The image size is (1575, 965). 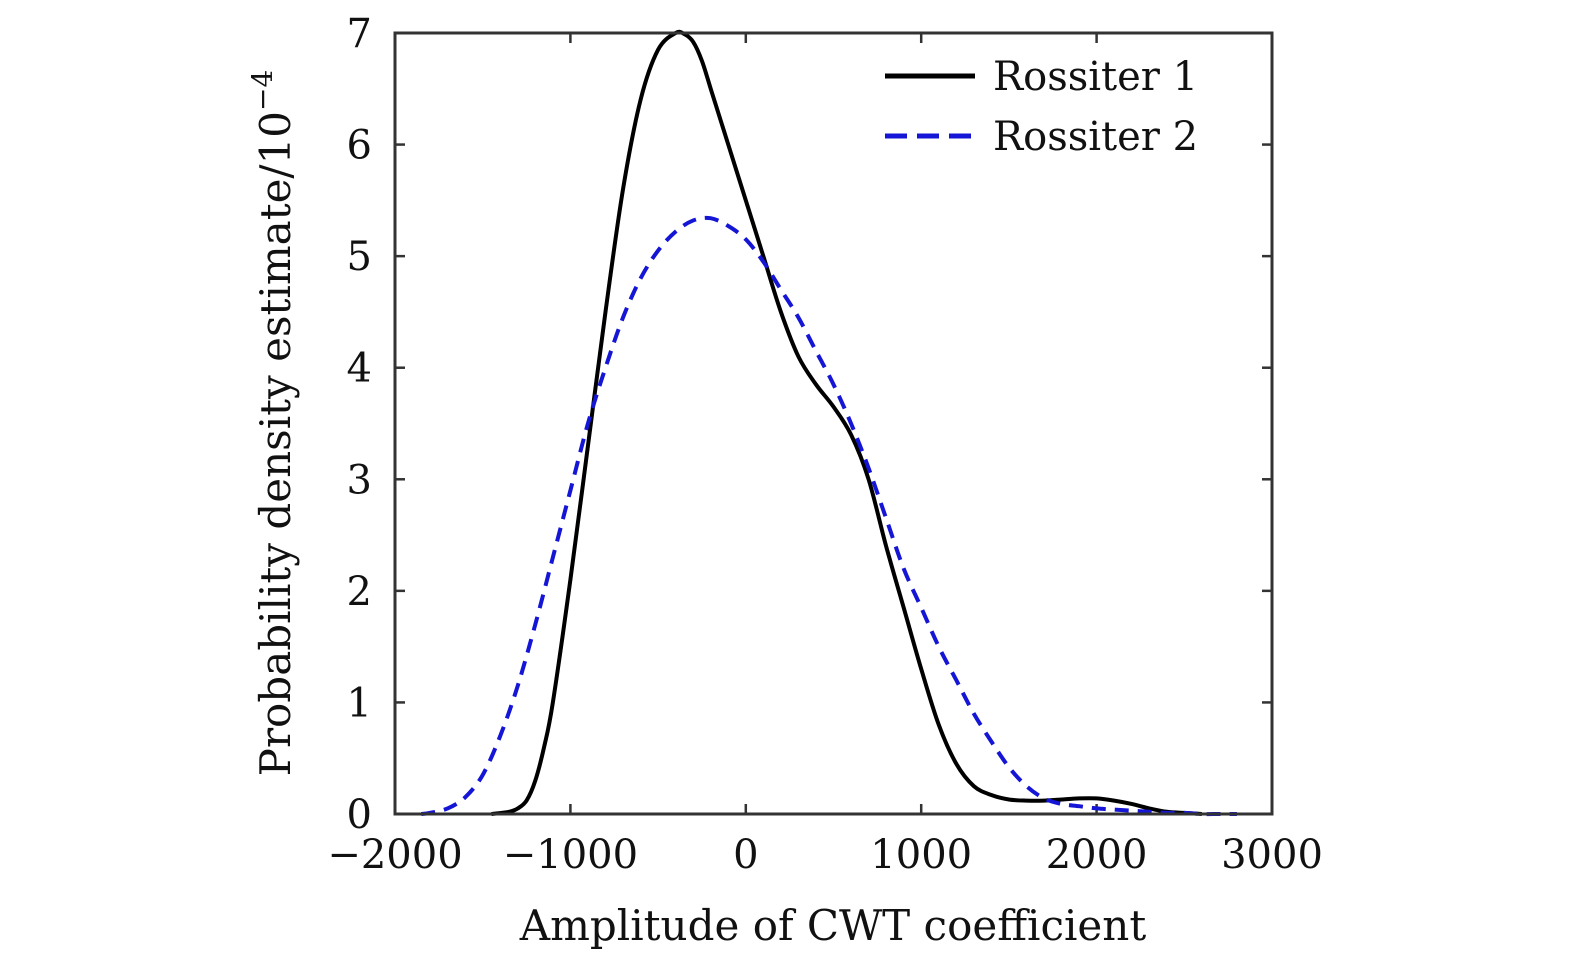 What do you see at coordinates (1272, 855) in the screenshot?
I see `x-tick-label: 3000` at bounding box center [1272, 855].